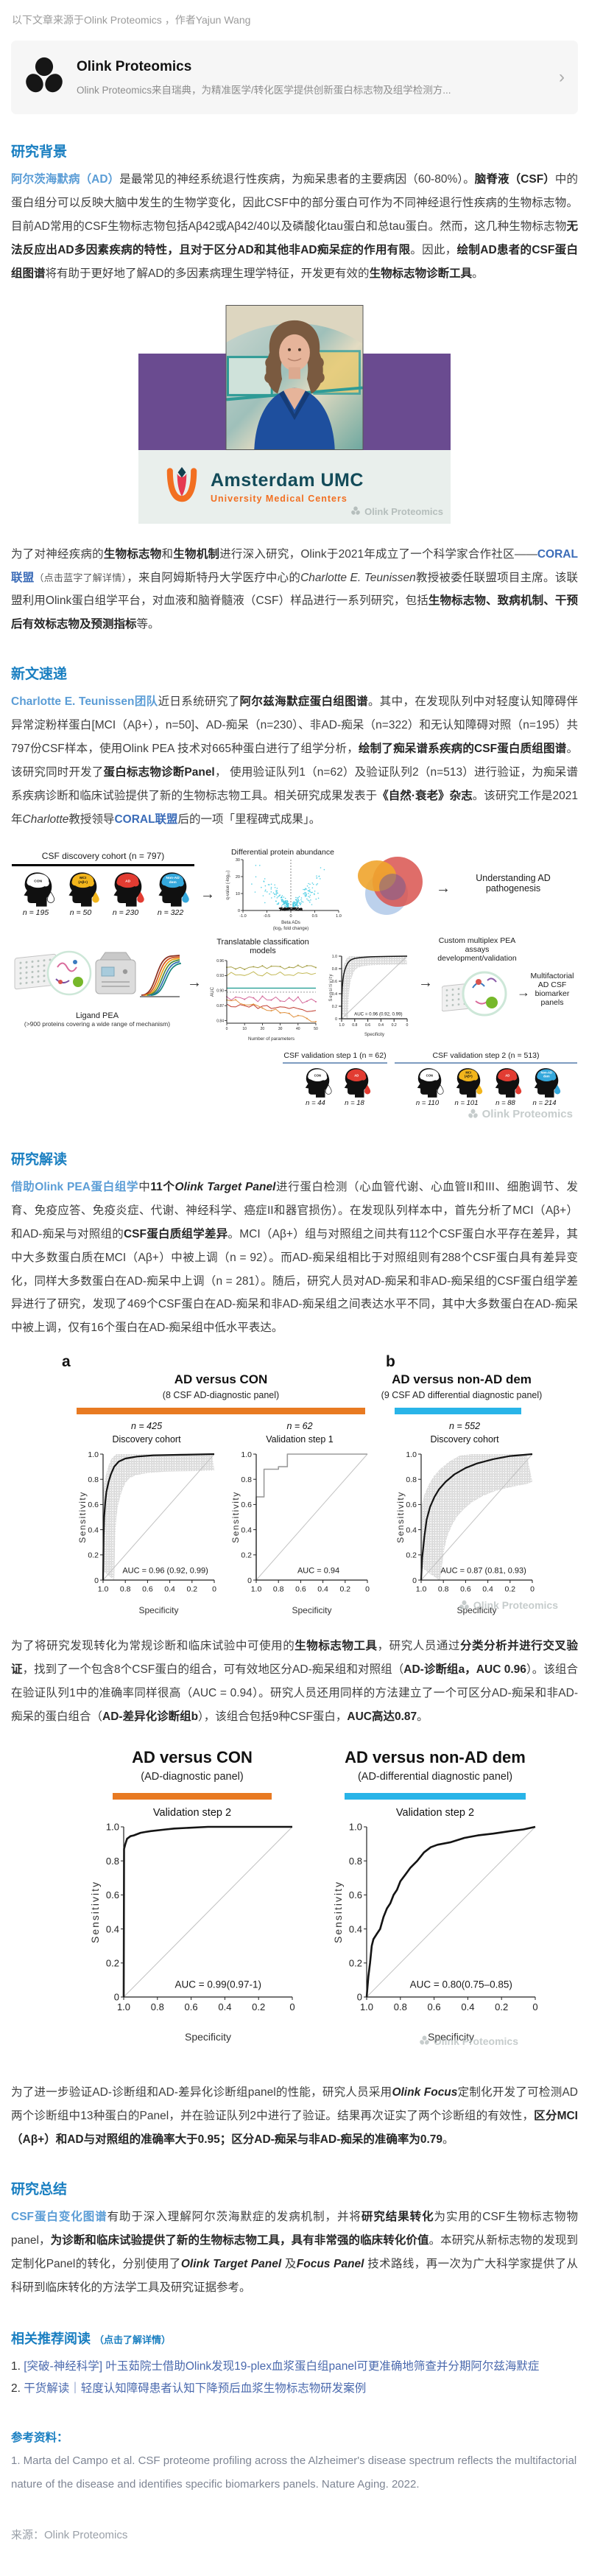  I want to click on section-heading-news: 新文速递, so click(39, 675).